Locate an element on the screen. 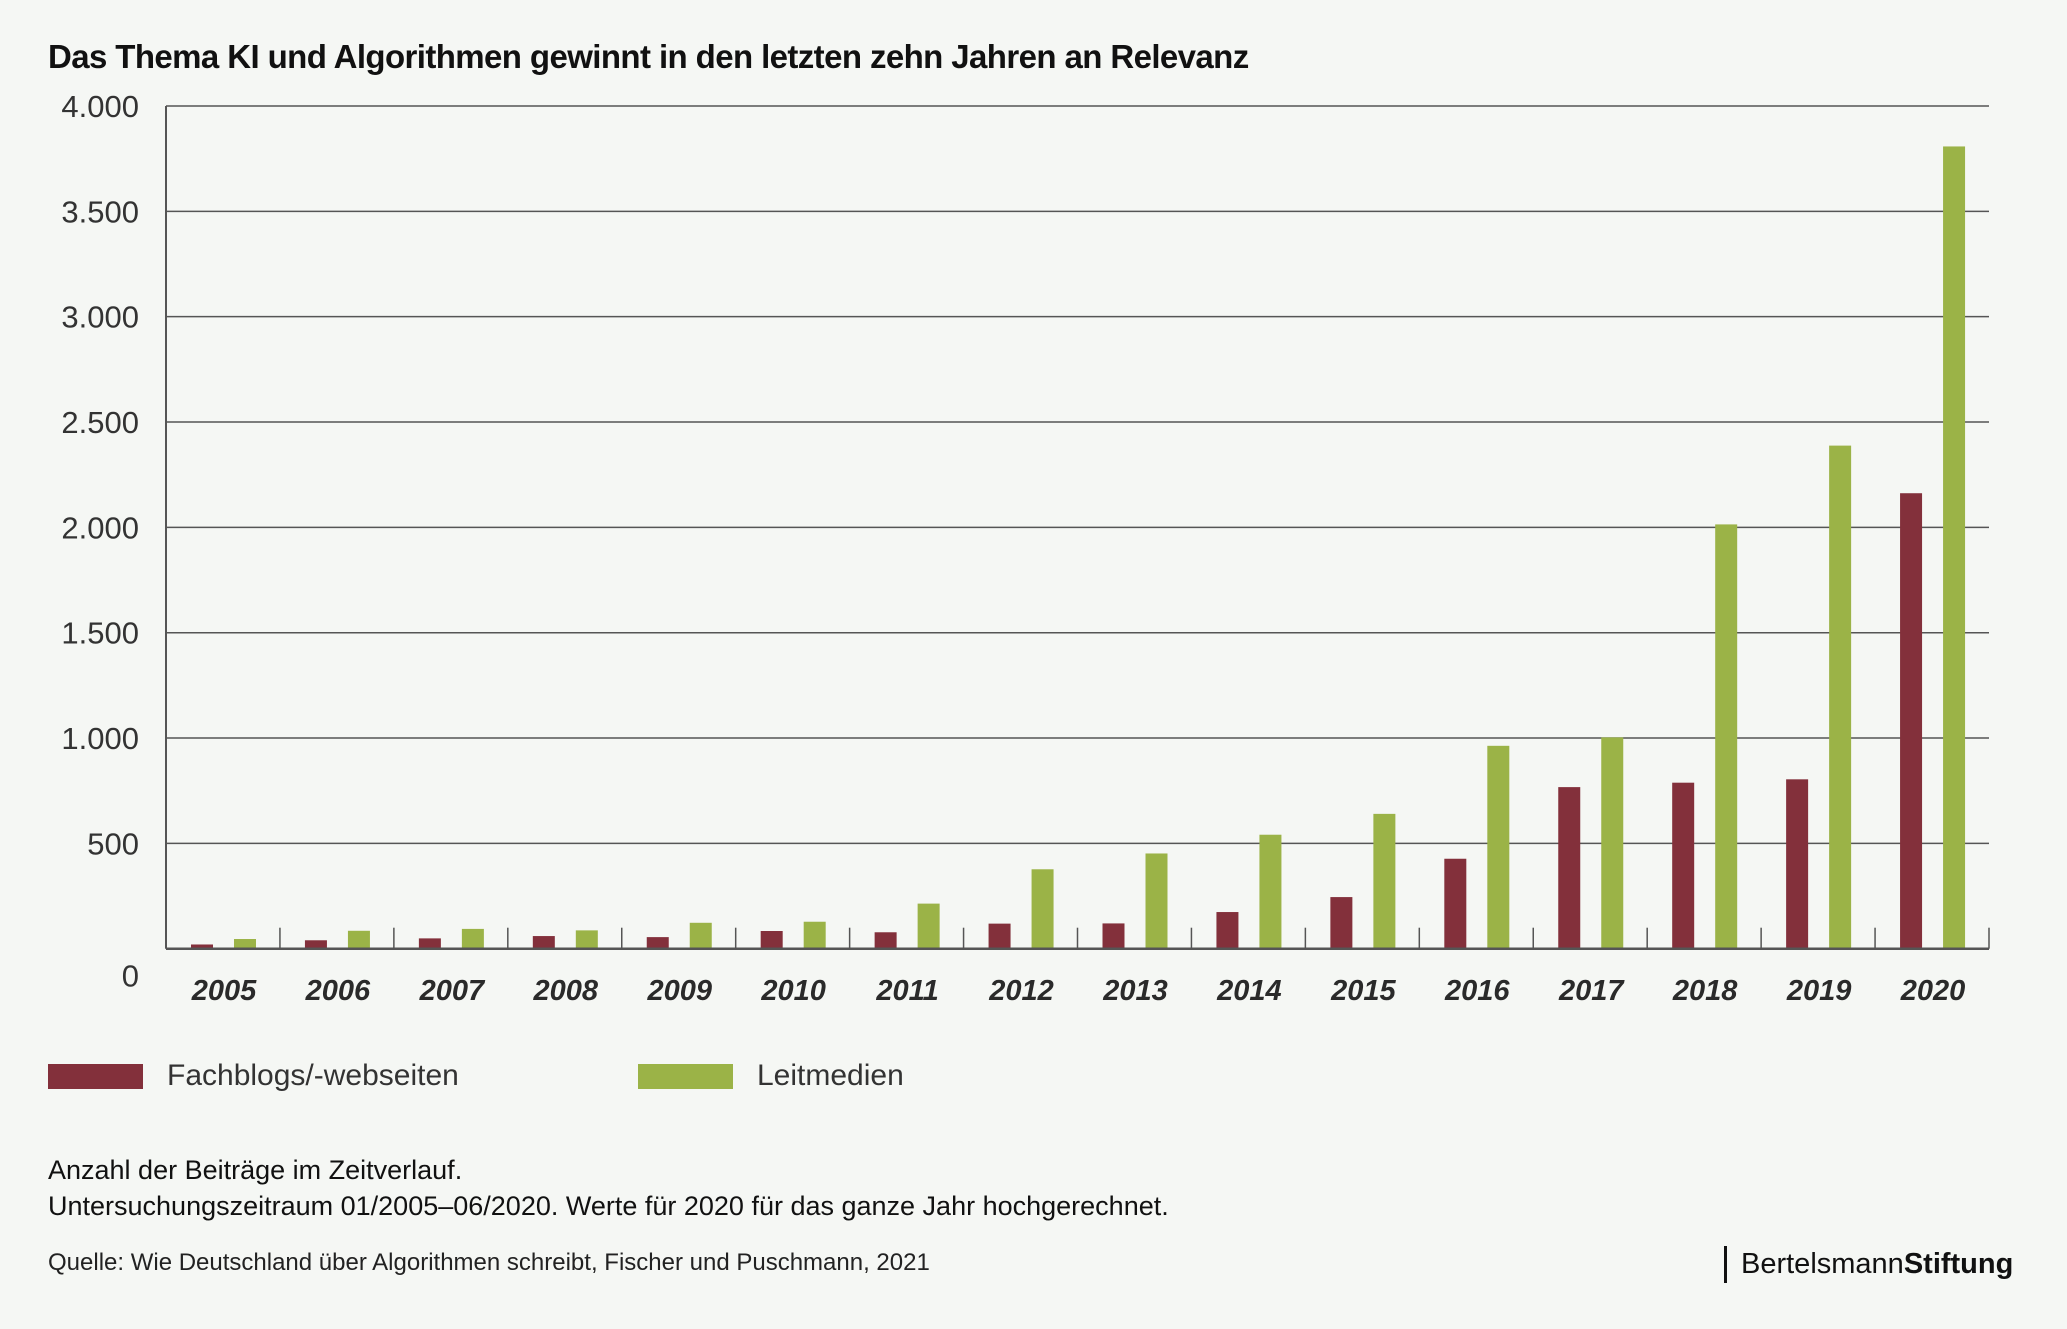 The image size is (2067, 1329). logo-divider is located at coordinates (1725, 1264).